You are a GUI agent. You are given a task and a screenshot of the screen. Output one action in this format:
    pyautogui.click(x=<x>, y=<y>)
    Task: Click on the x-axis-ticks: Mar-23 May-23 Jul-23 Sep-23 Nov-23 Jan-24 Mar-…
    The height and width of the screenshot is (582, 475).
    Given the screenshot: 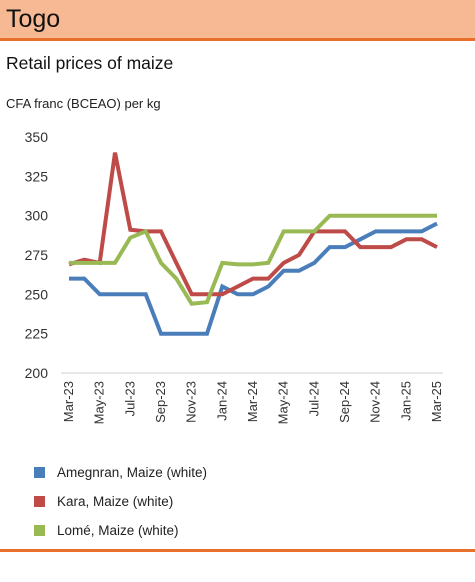 What is the action you would take?
    pyautogui.click(x=252, y=402)
    